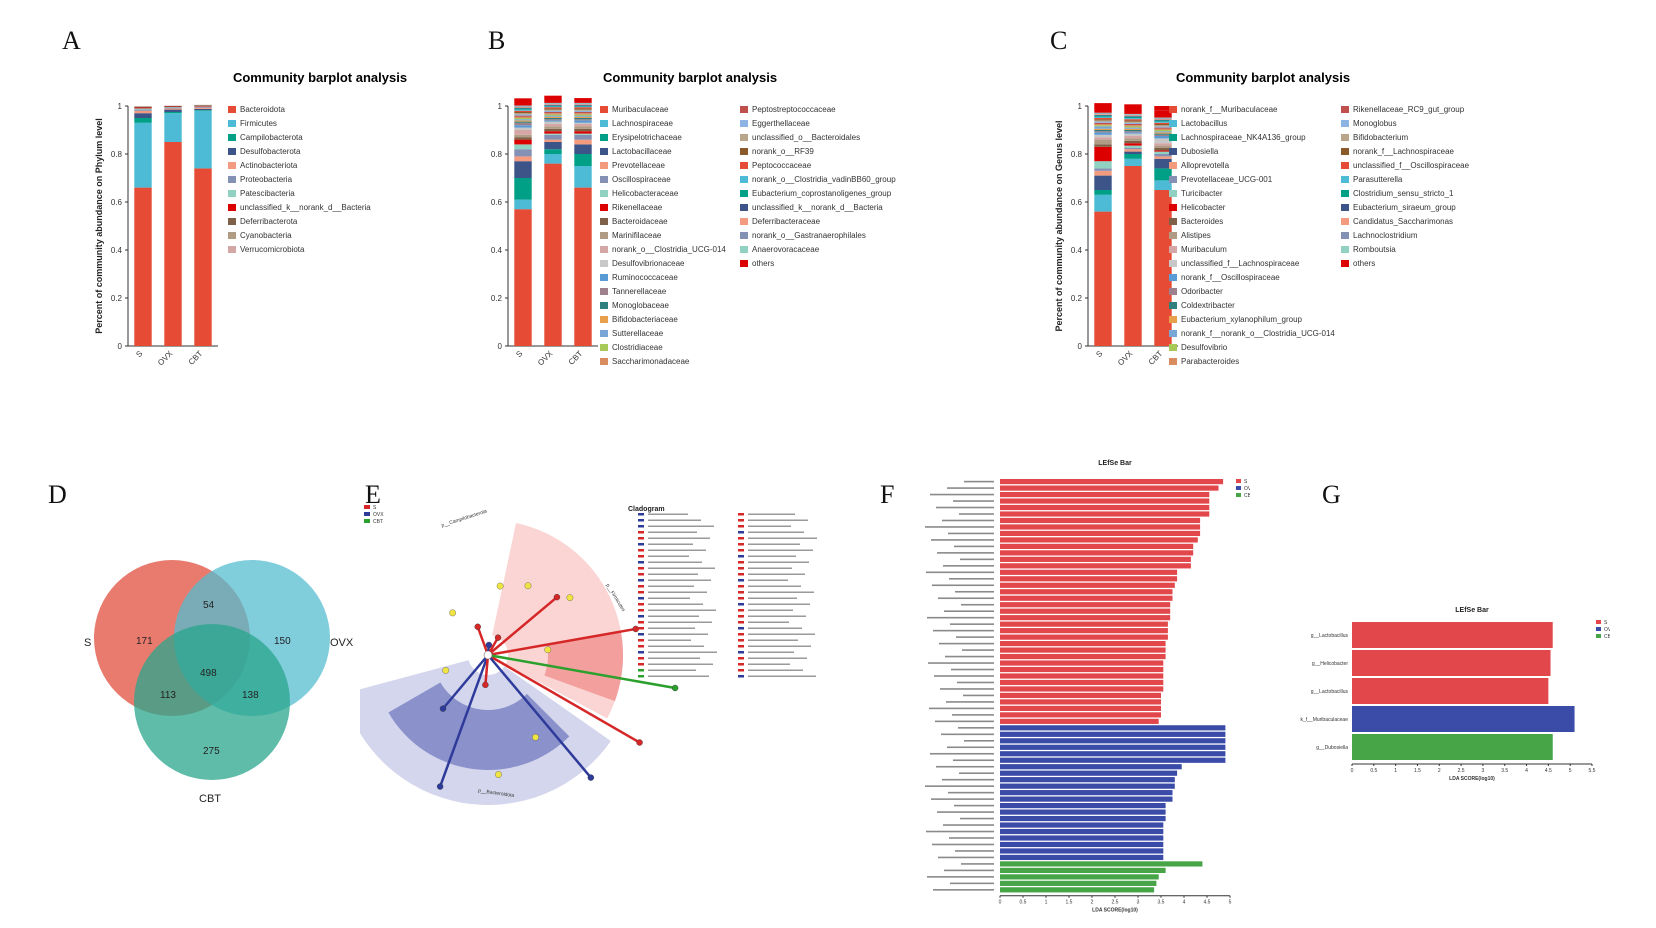  I want to click on legend-label: Dubosiella, so click(1200, 151).